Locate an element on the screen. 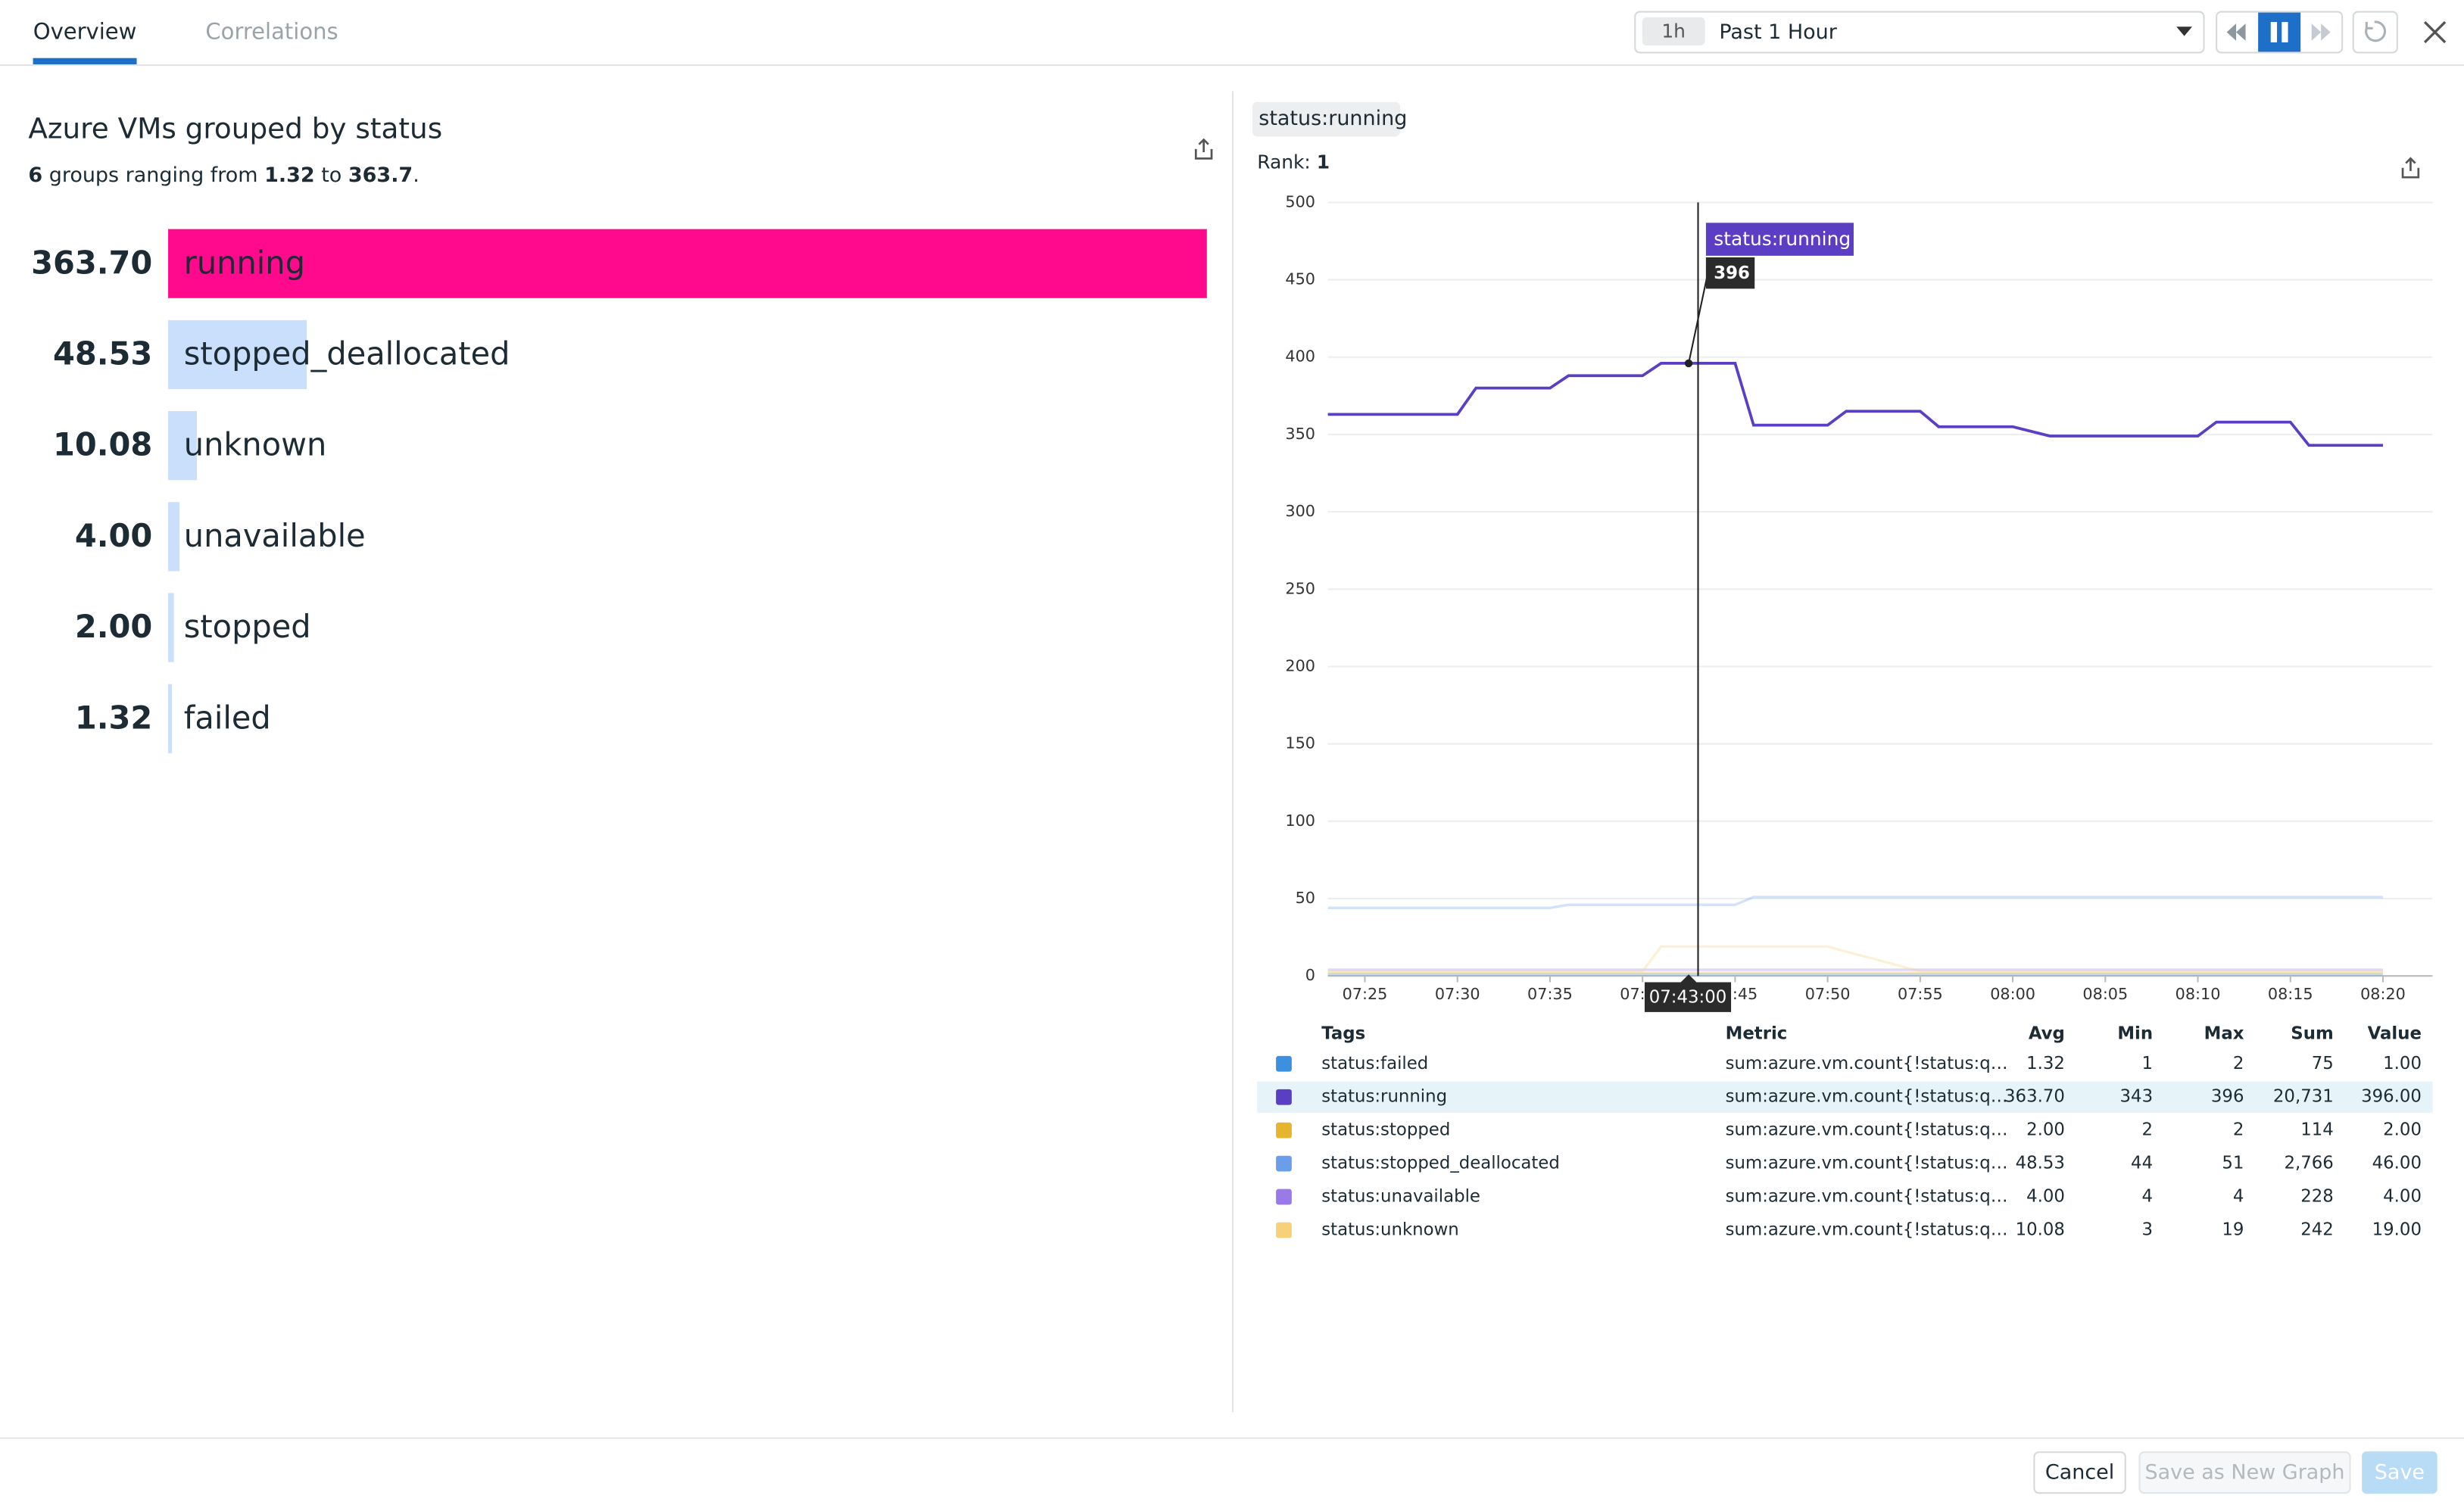 This screenshot has height=1511, width=2464. table-cell: 51 is located at coordinates (2233, 1163).